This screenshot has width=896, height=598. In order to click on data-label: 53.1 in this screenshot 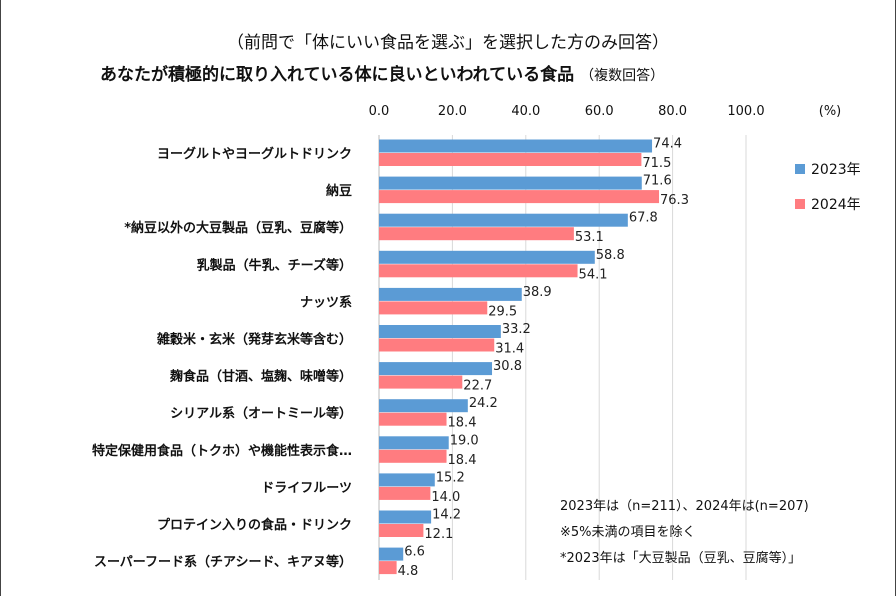, I will do `click(589, 237)`.